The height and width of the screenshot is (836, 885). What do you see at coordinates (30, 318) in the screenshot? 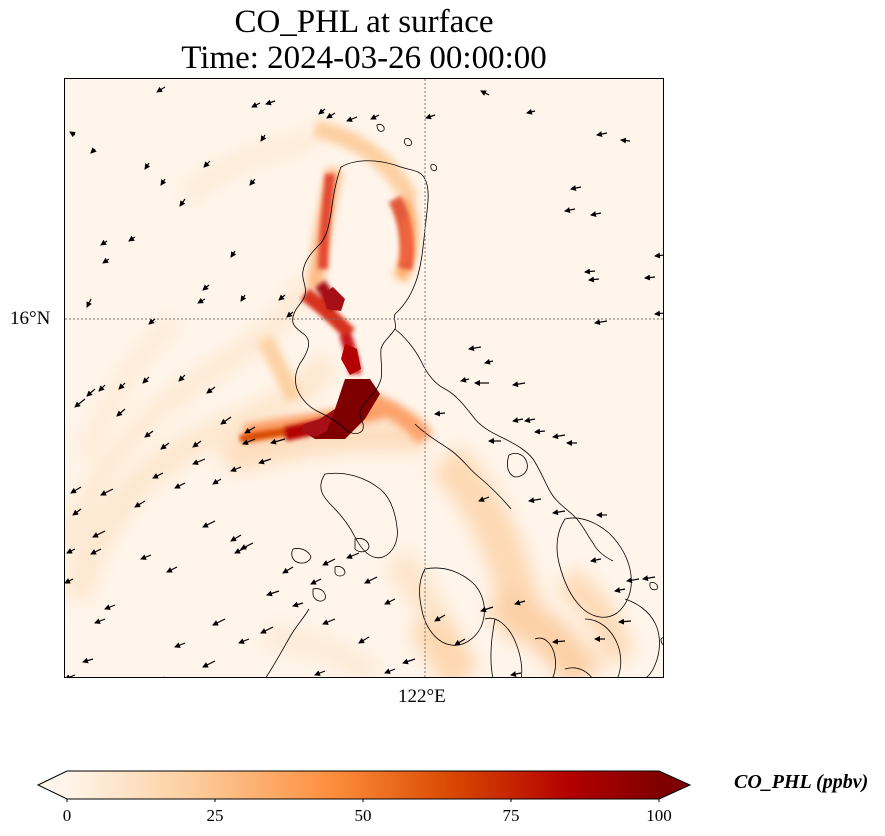
I see `latitude-tick-label: 16°N` at bounding box center [30, 318].